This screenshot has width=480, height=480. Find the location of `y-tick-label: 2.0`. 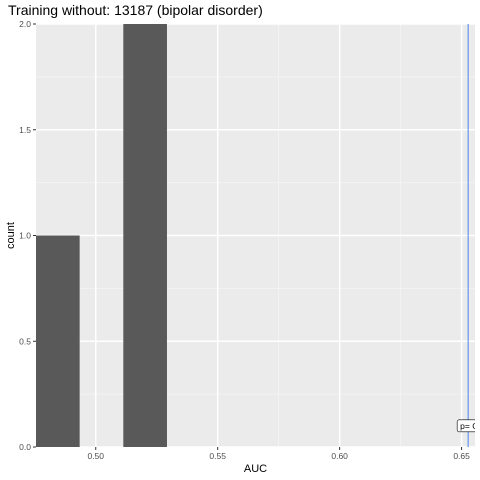

y-tick-label: 2.0 is located at coordinates (25, 24).